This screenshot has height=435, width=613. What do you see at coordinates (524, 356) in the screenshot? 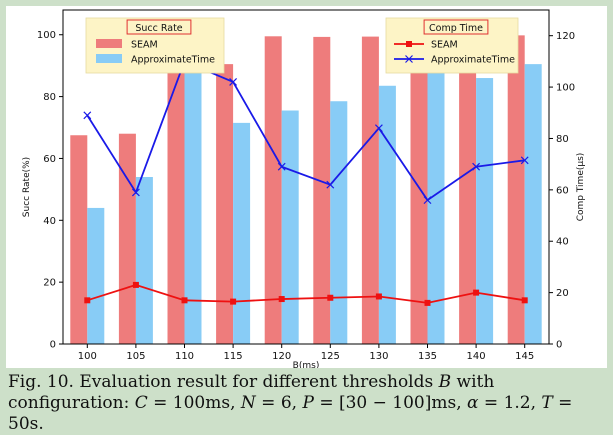
I see `x-tick-label-145: 145` at bounding box center [524, 356].